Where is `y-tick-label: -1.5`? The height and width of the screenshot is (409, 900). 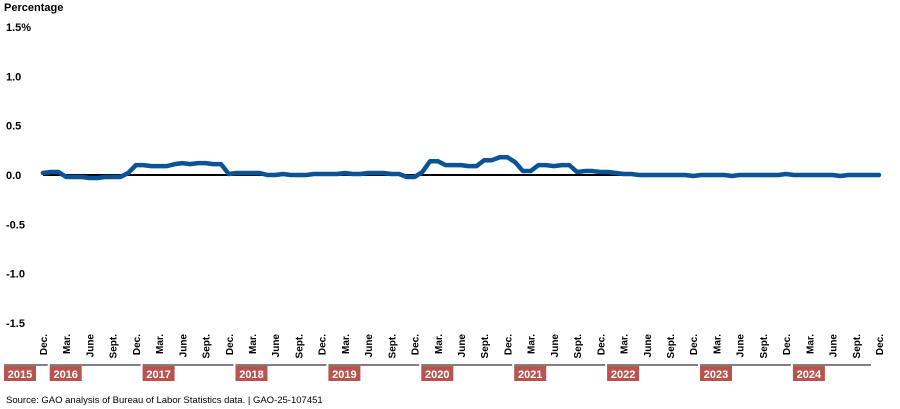
y-tick-label: -1.5 is located at coordinates (15, 324).